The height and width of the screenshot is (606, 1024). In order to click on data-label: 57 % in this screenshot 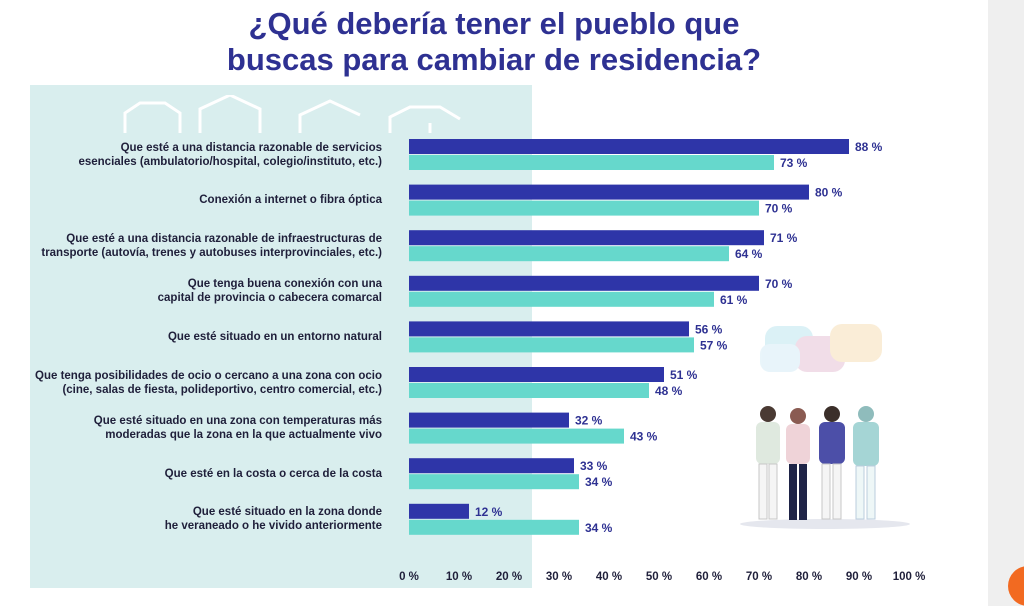, I will do `click(714, 345)`.